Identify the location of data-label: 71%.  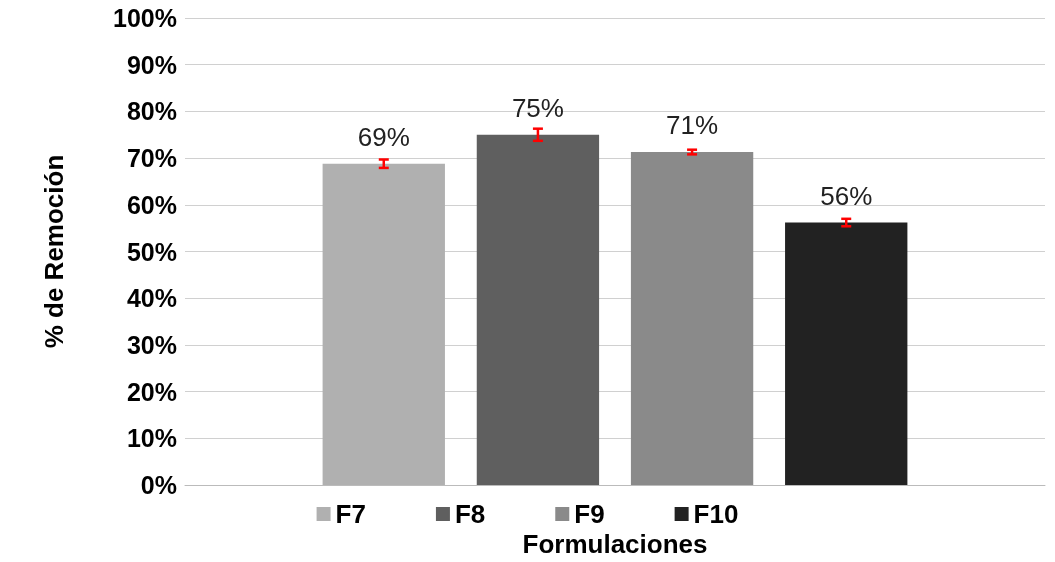
(692, 125).